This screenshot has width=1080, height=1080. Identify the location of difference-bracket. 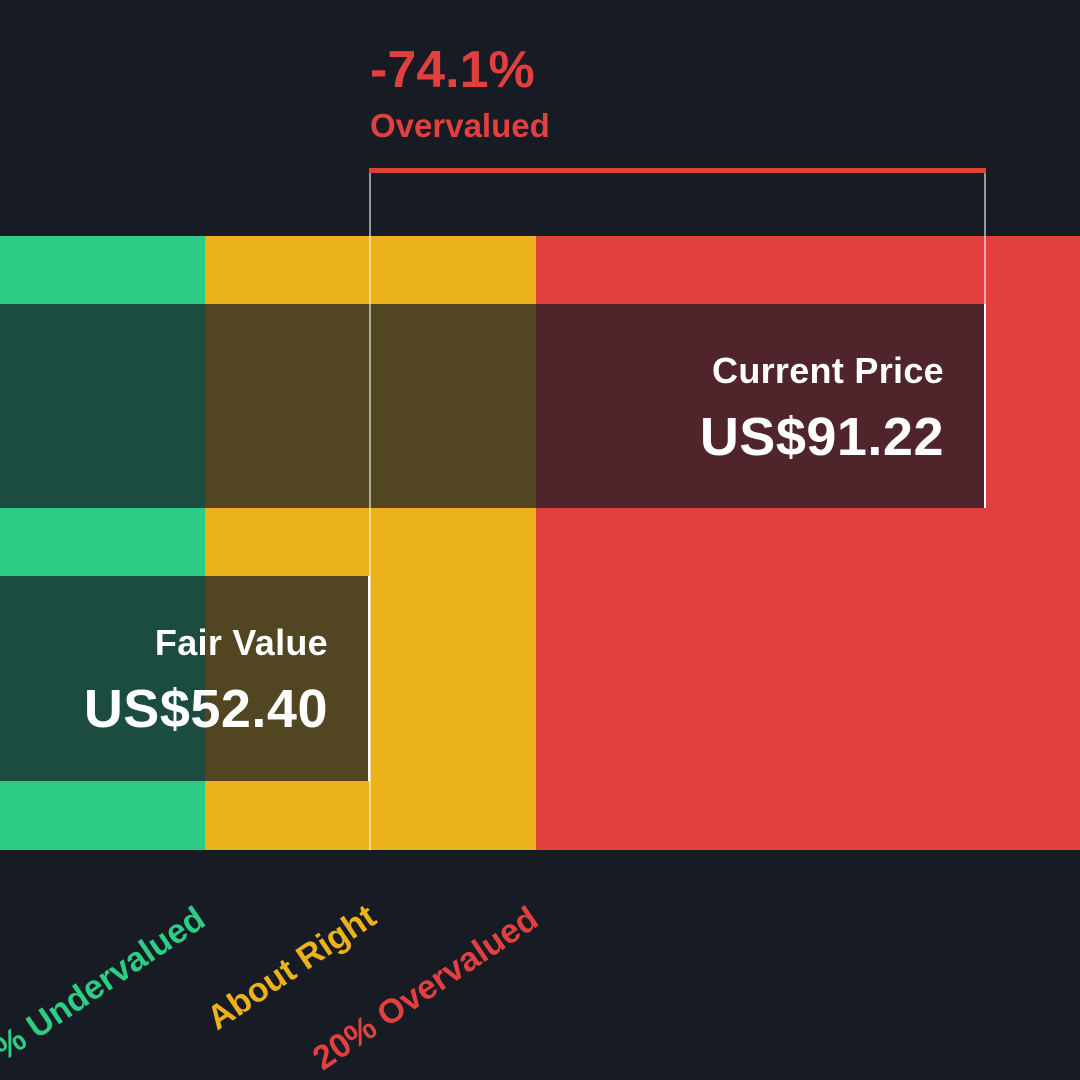
(677, 170).